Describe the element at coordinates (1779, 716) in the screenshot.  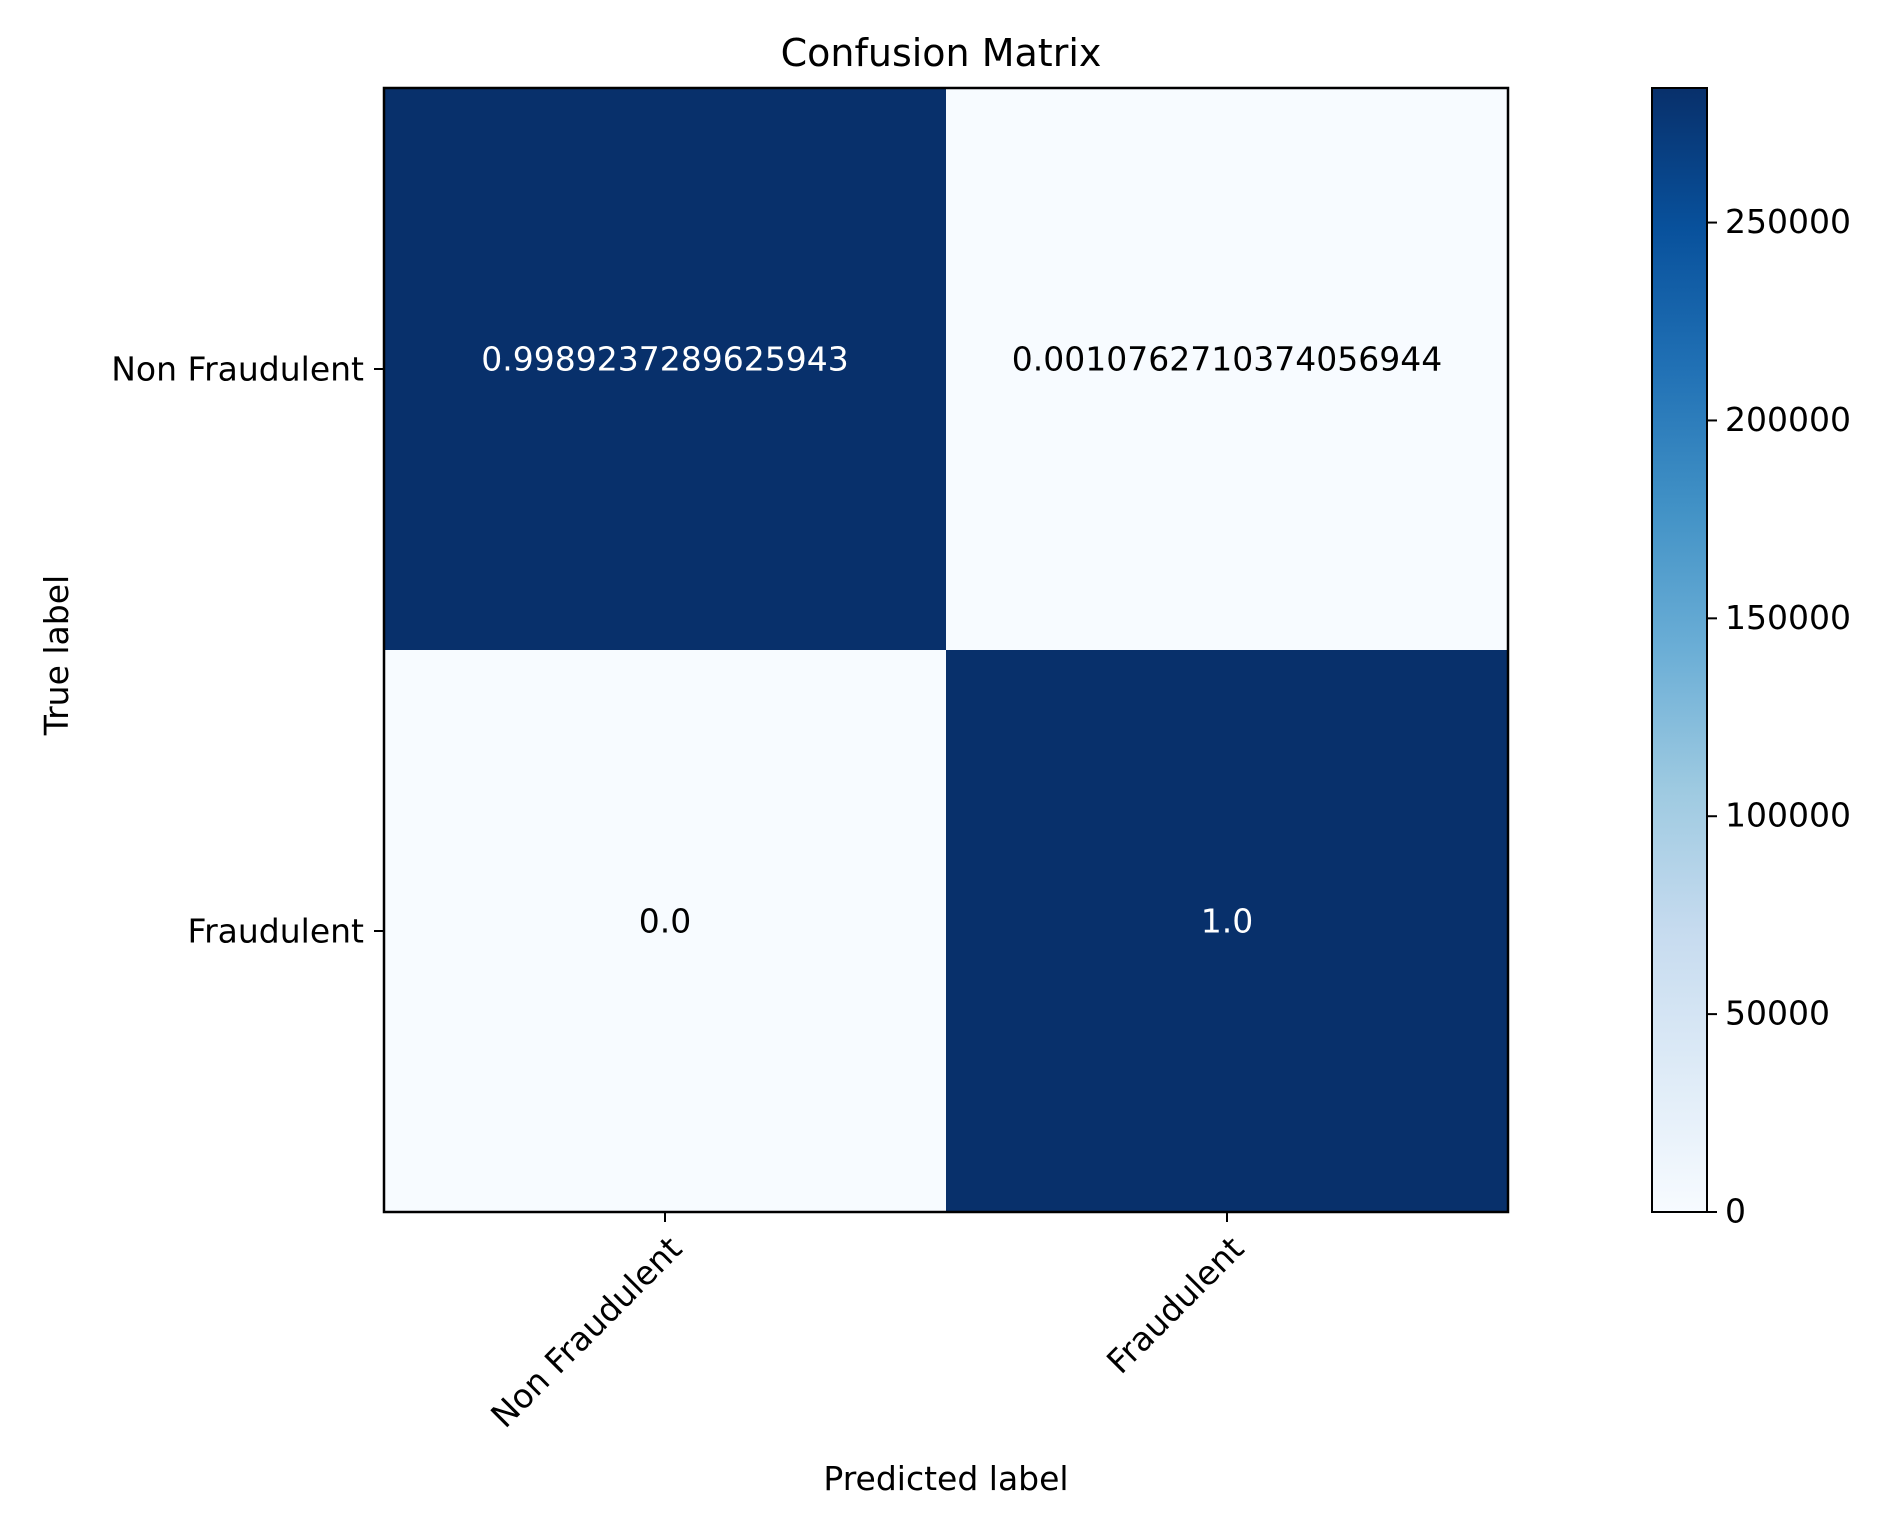
I see `colorbar-ticks: 0 50000 100000 150000 200000 250000` at that location.